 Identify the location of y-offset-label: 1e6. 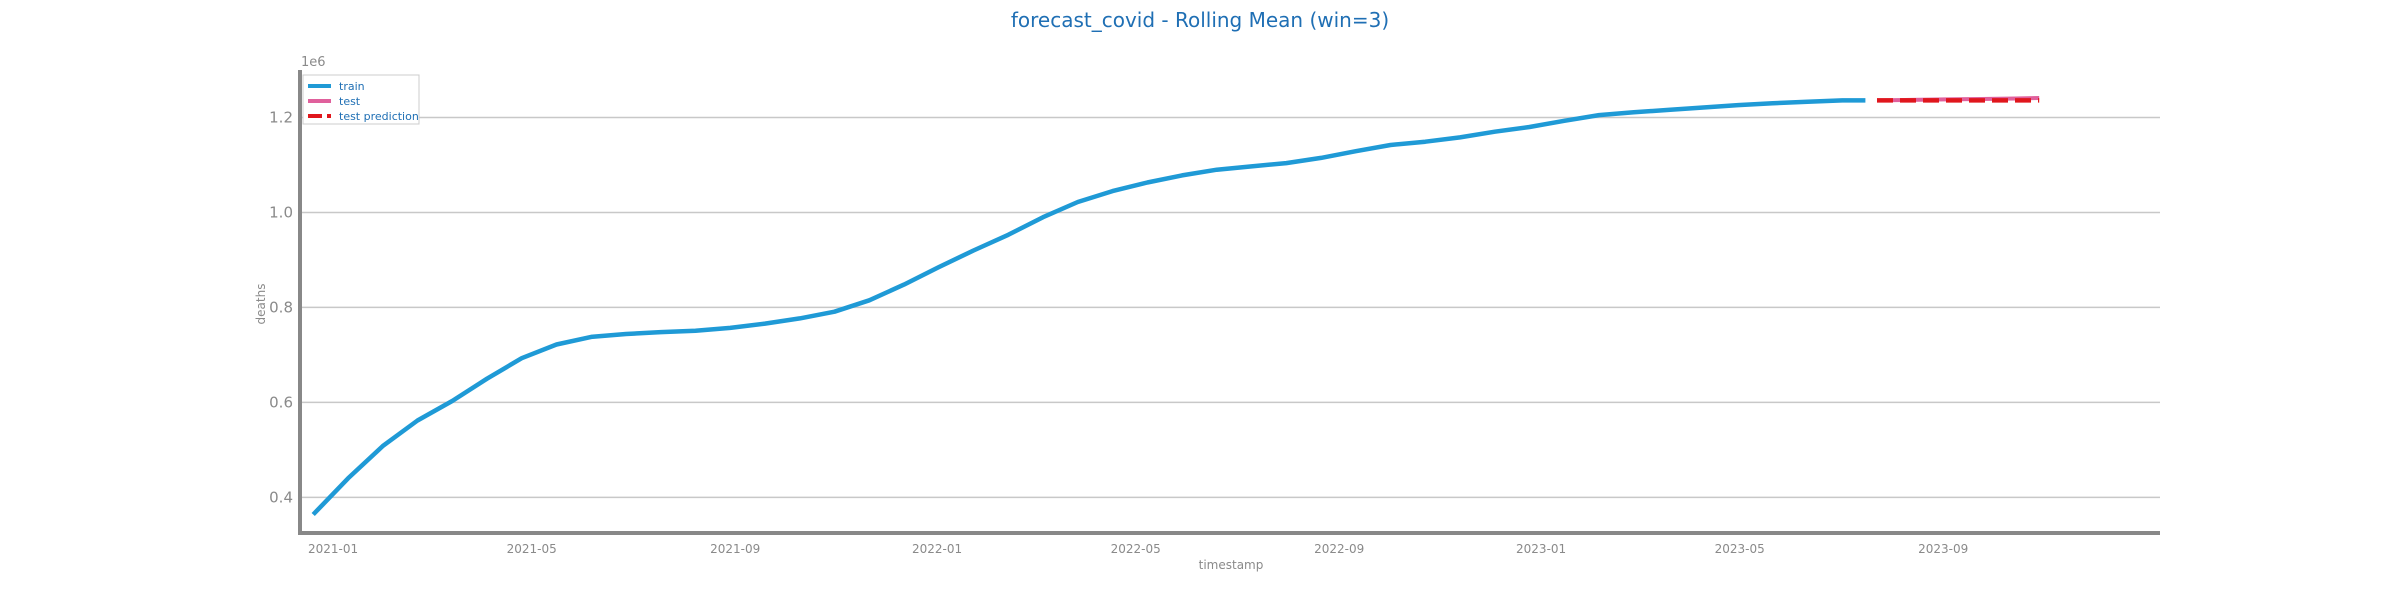
(313, 62).